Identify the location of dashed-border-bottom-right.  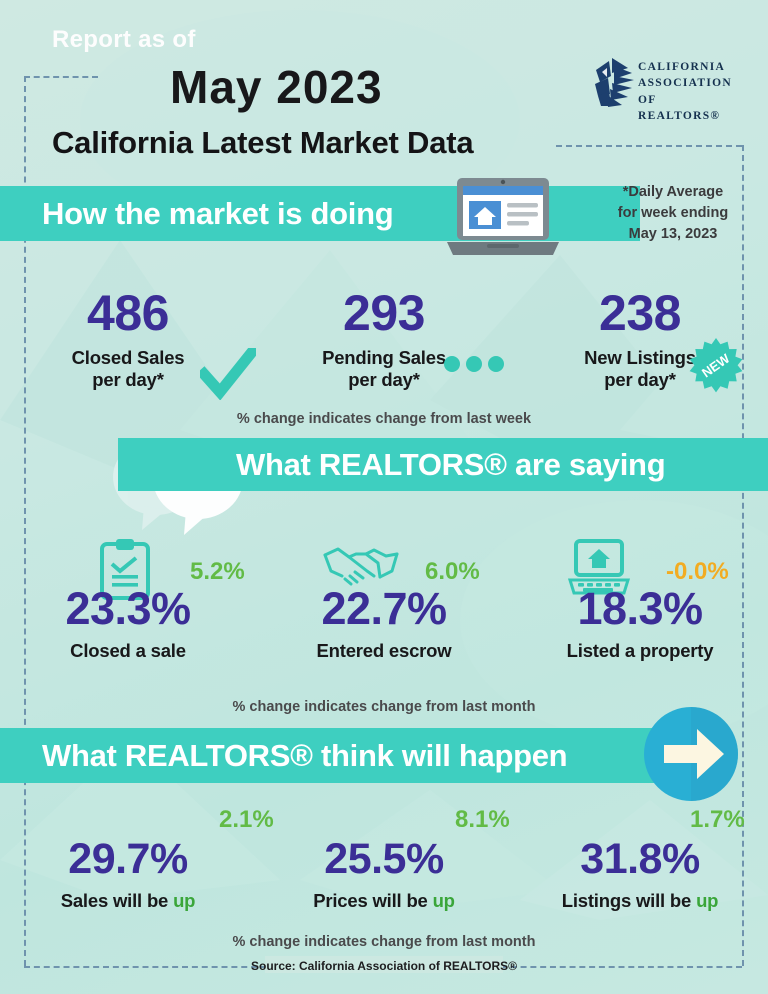
(621, 967).